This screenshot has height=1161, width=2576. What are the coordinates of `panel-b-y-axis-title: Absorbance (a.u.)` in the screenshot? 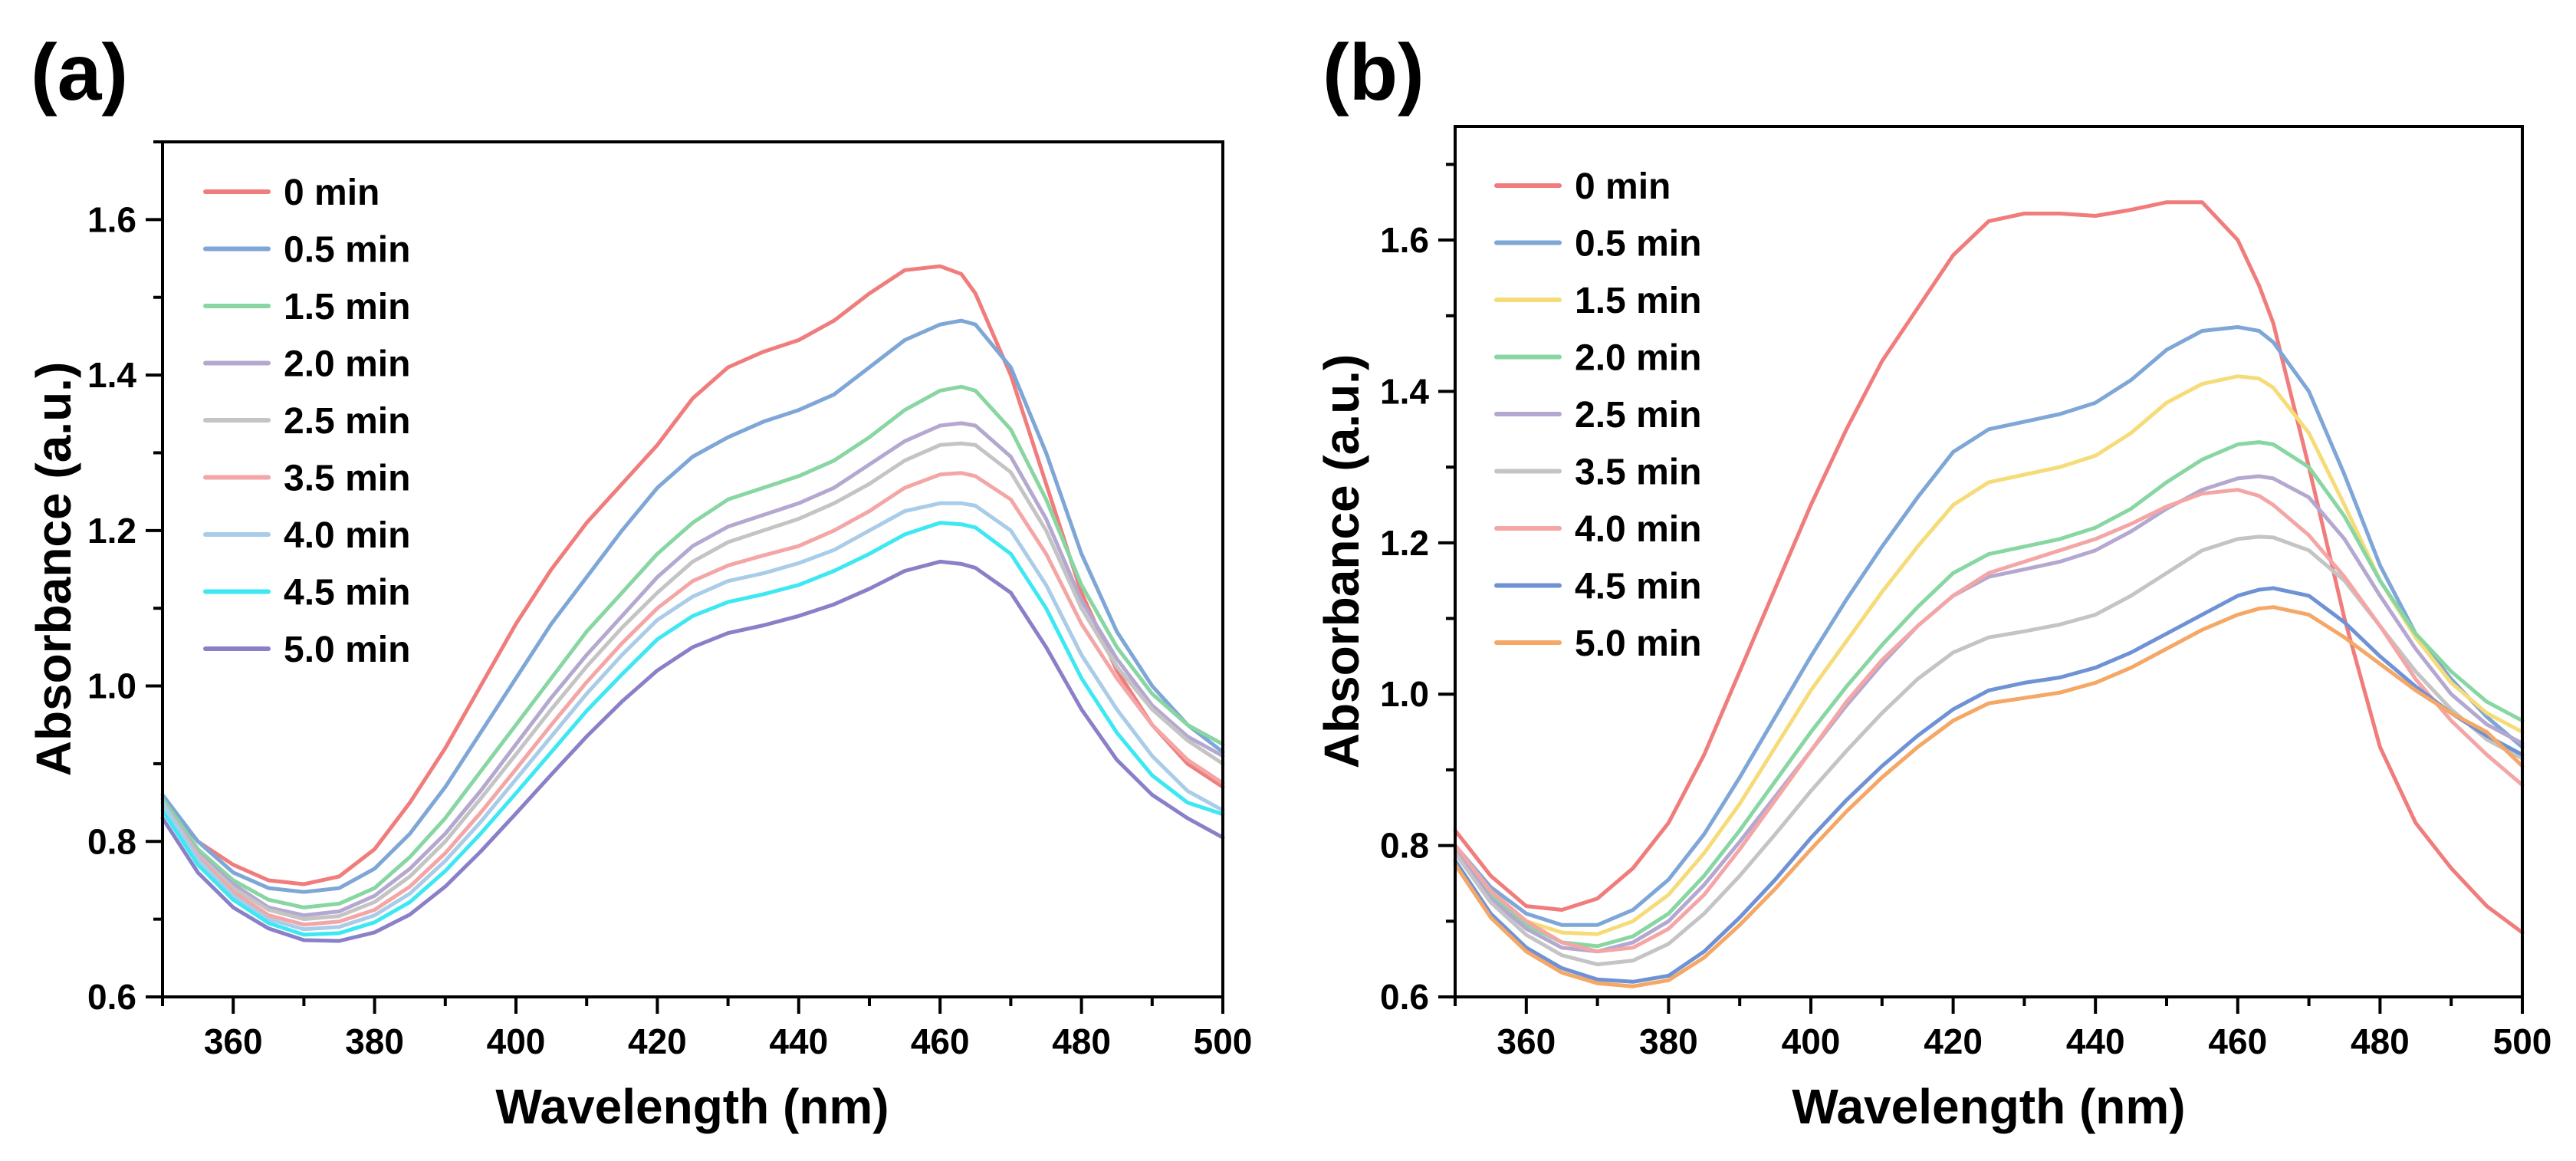 It's located at (1342, 561).